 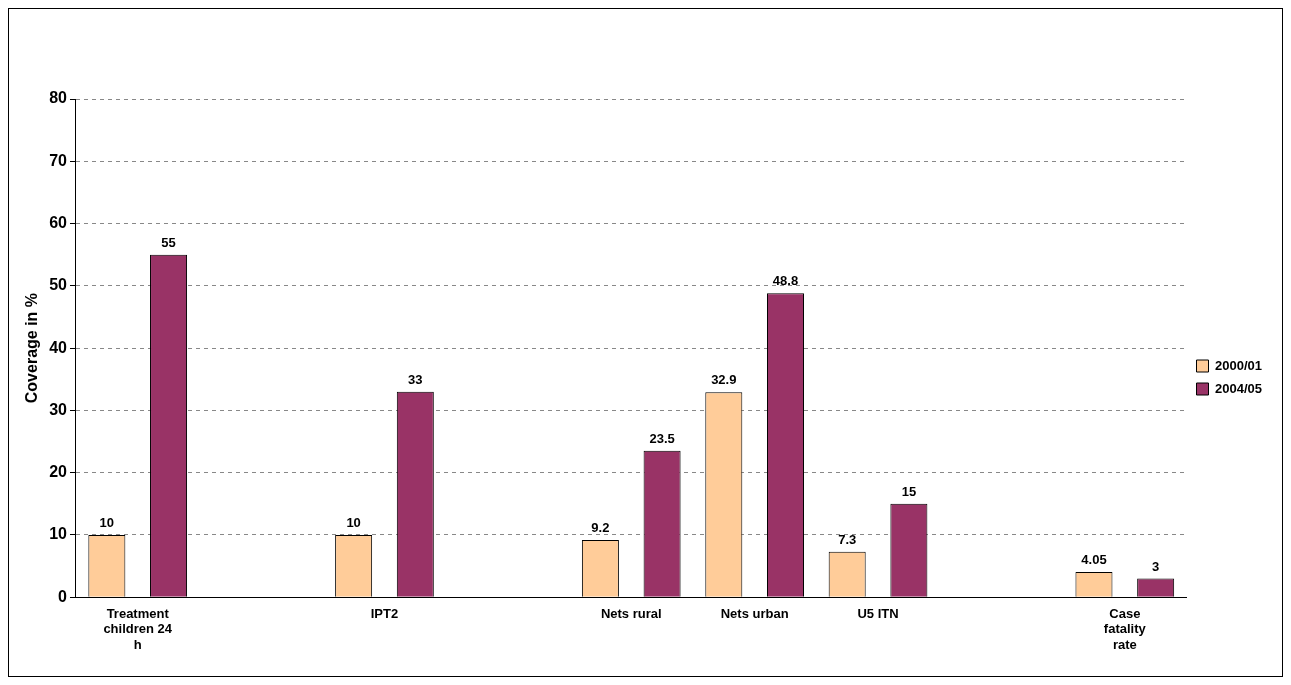 What do you see at coordinates (384, 613) in the screenshot?
I see `x-tick-label: IPT2` at bounding box center [384, 613].